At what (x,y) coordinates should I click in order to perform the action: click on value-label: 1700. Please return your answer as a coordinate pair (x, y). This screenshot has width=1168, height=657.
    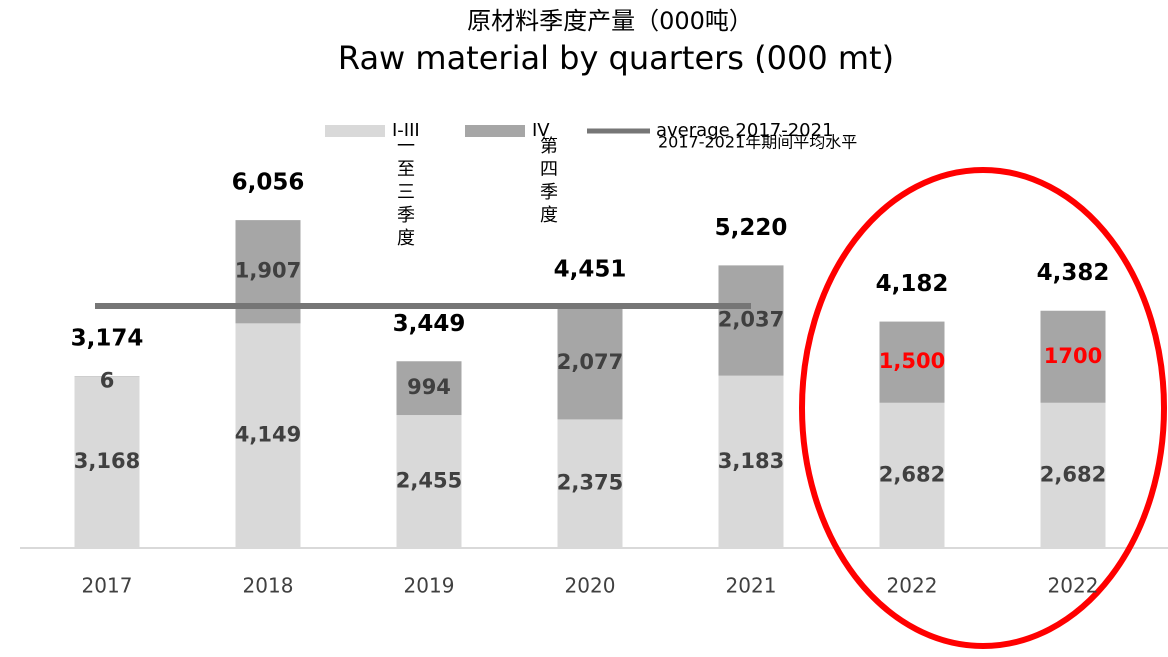
    Looking at the image, I should click on (1073, 356).